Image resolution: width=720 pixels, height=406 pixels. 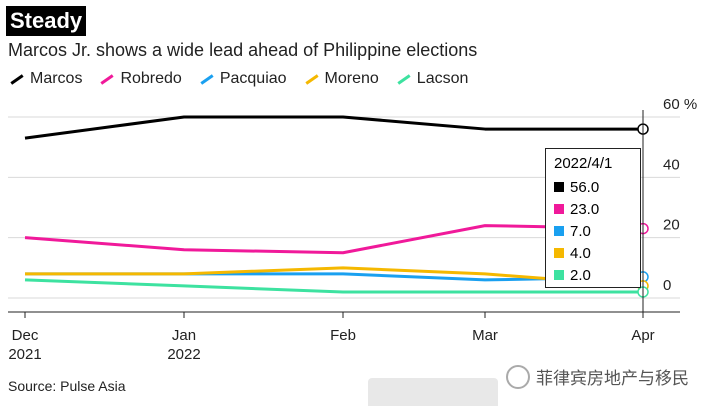 I want to click on legend-label-lacson: Lacson, so click(x=442, y=78).